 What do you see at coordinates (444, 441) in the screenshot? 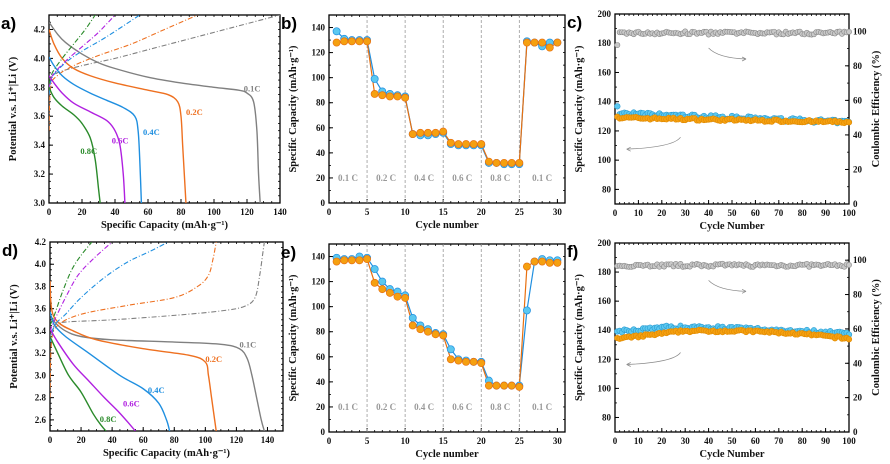
I see `x-tick-label: 15` at bounding box center [444, 441].